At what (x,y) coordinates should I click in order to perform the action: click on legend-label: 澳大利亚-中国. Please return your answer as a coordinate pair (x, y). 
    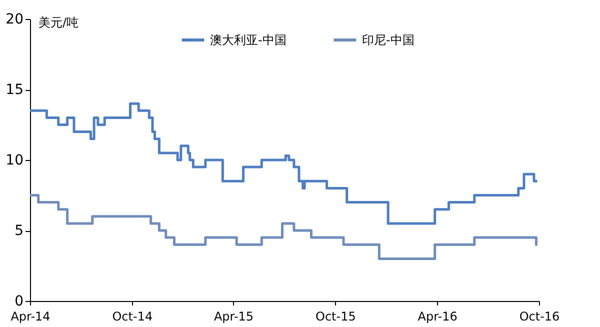
    Looking at the image, I should click on (248, 40).